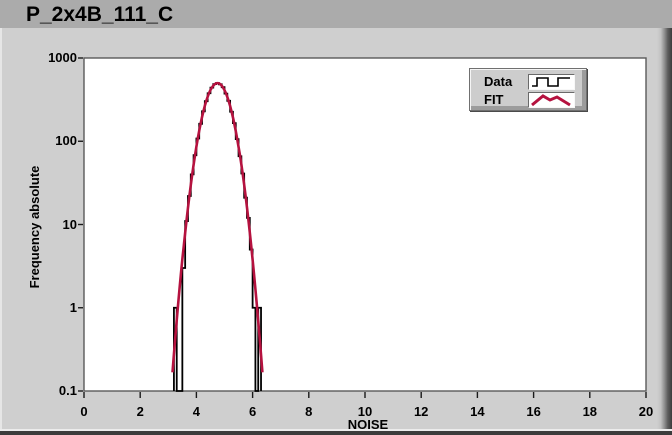  Describe the element at coordinates (73, 307) in the screenshot. I see `y-tick-label: 1` at that location.